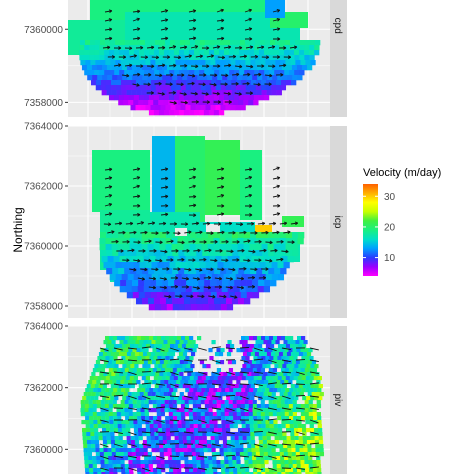 Image resolution: width=474 pixels, height=474 pixels. What do you see at coordinates (43, 450) in the screenshot?
I see `y-tick-label: 7360000` at bounding box center [43, 450].